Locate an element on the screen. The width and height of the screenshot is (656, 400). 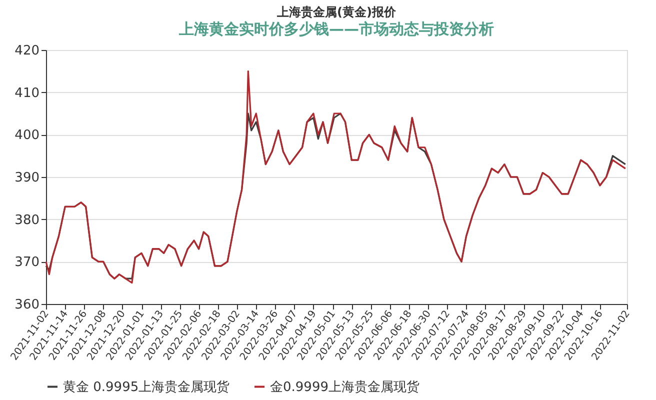
y-tick-label: 420 is located at coordinates (27, 51).